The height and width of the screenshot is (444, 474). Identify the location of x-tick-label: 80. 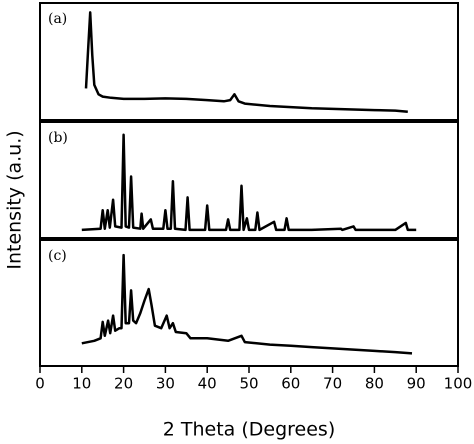
(374, 384).